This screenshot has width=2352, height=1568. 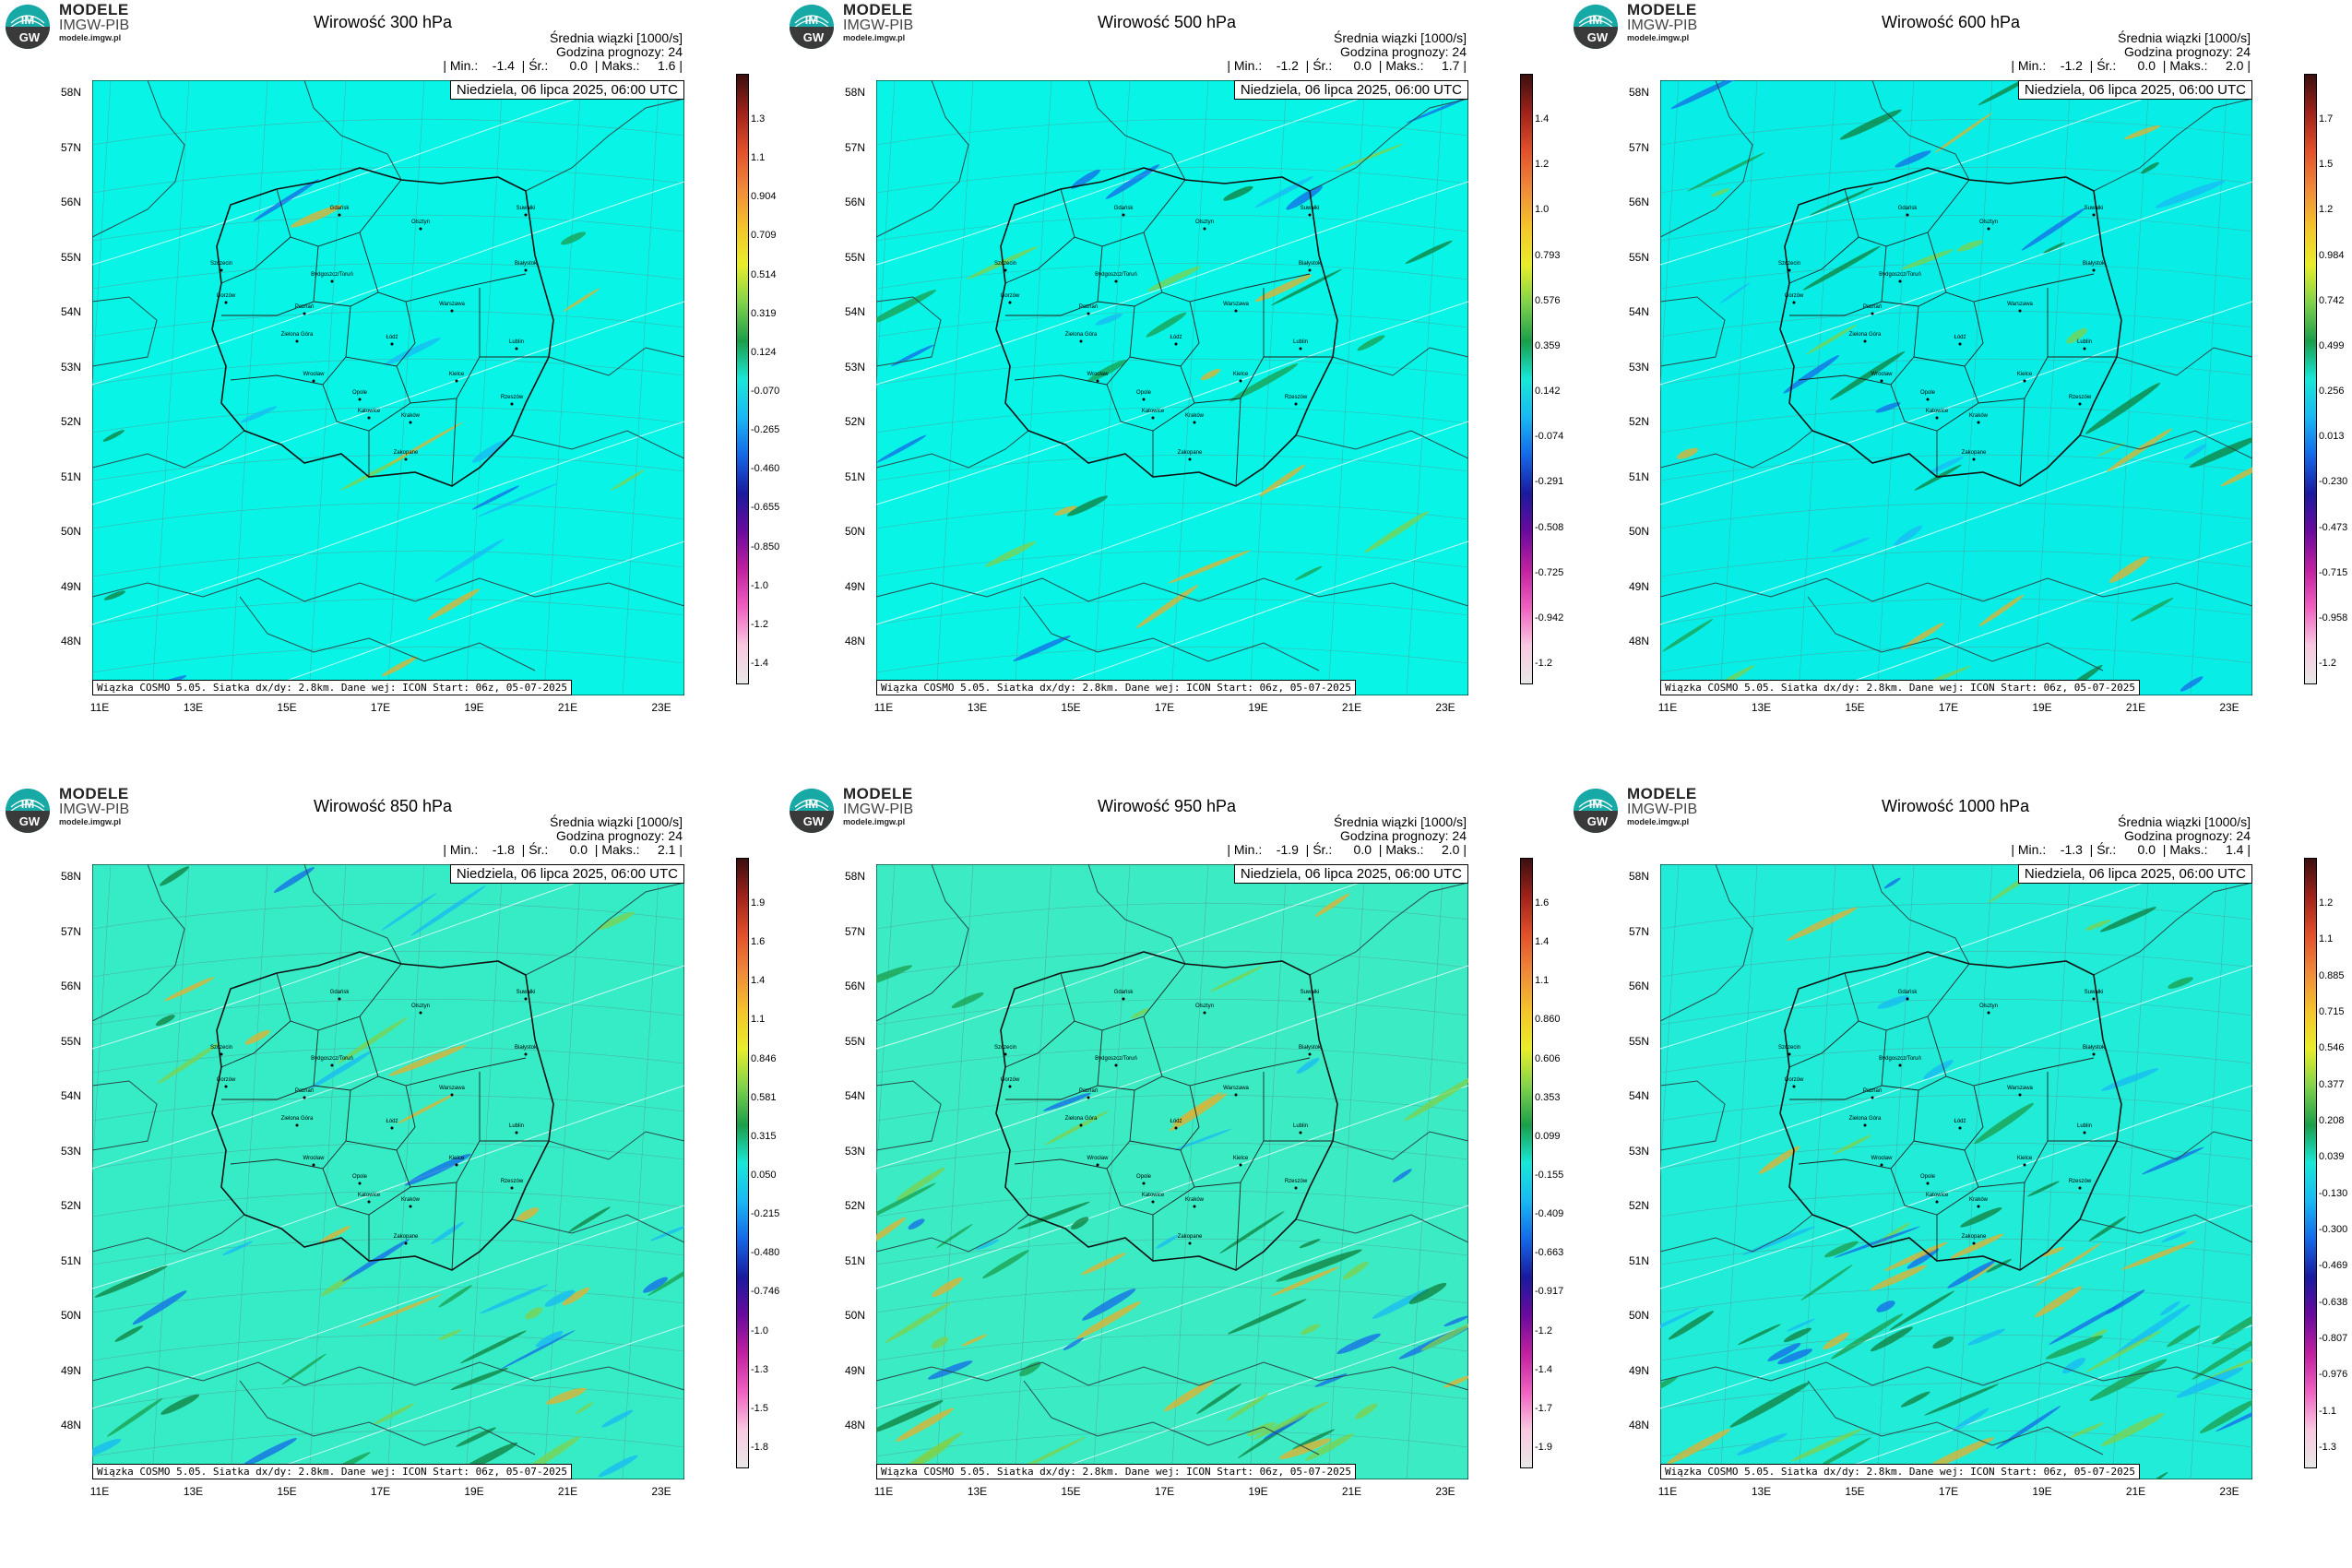 I want to click on map-background, so click(x=388, y=387).